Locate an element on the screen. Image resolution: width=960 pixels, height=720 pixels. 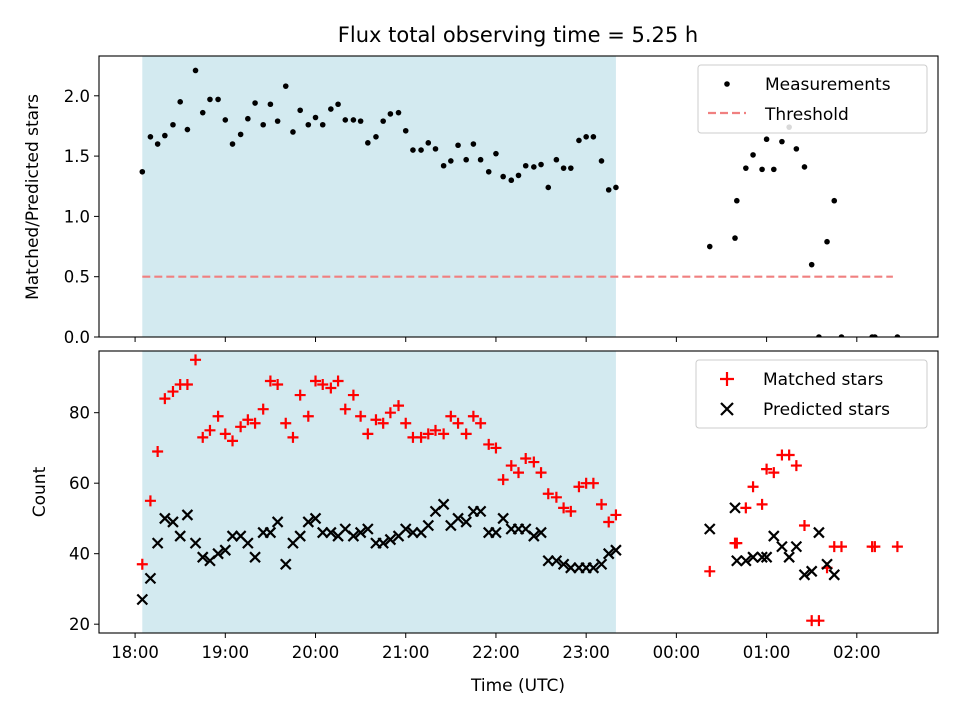
x-tick-label: 21:00 is located at coordinates (406, 652).